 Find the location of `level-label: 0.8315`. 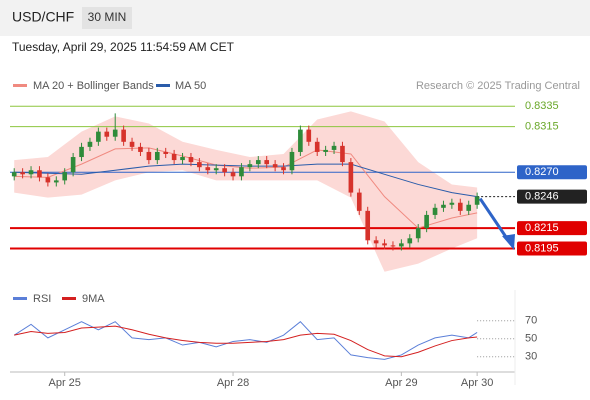

level-label: 0.8315 is located at coordinates (542, 126).